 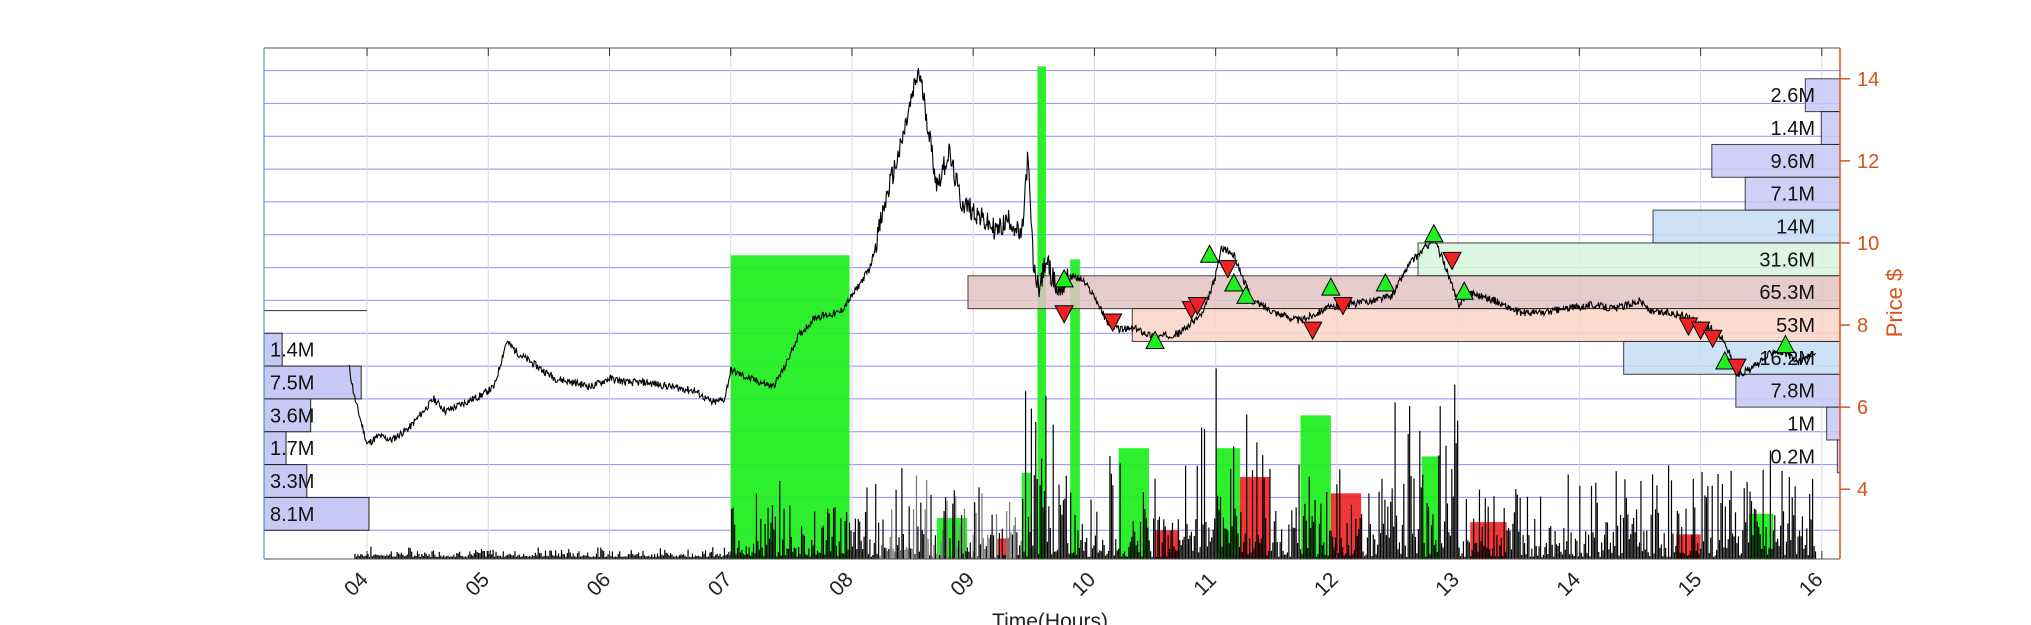 What do you see at coordinates (1205, 585) in the screenshot?
I see `x-tick-label: 11` at bounding box center [1205, 585].